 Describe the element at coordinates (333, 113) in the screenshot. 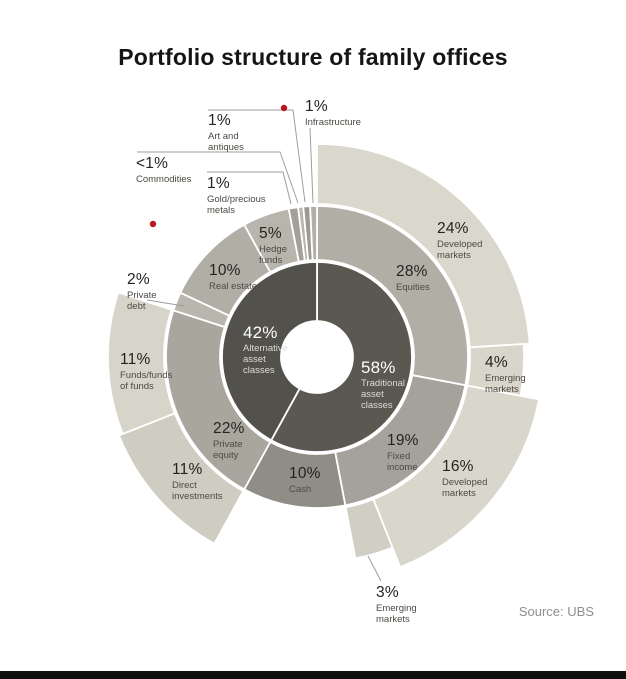

I see `label-infrastructure: 1% Infrastructure` at that location.